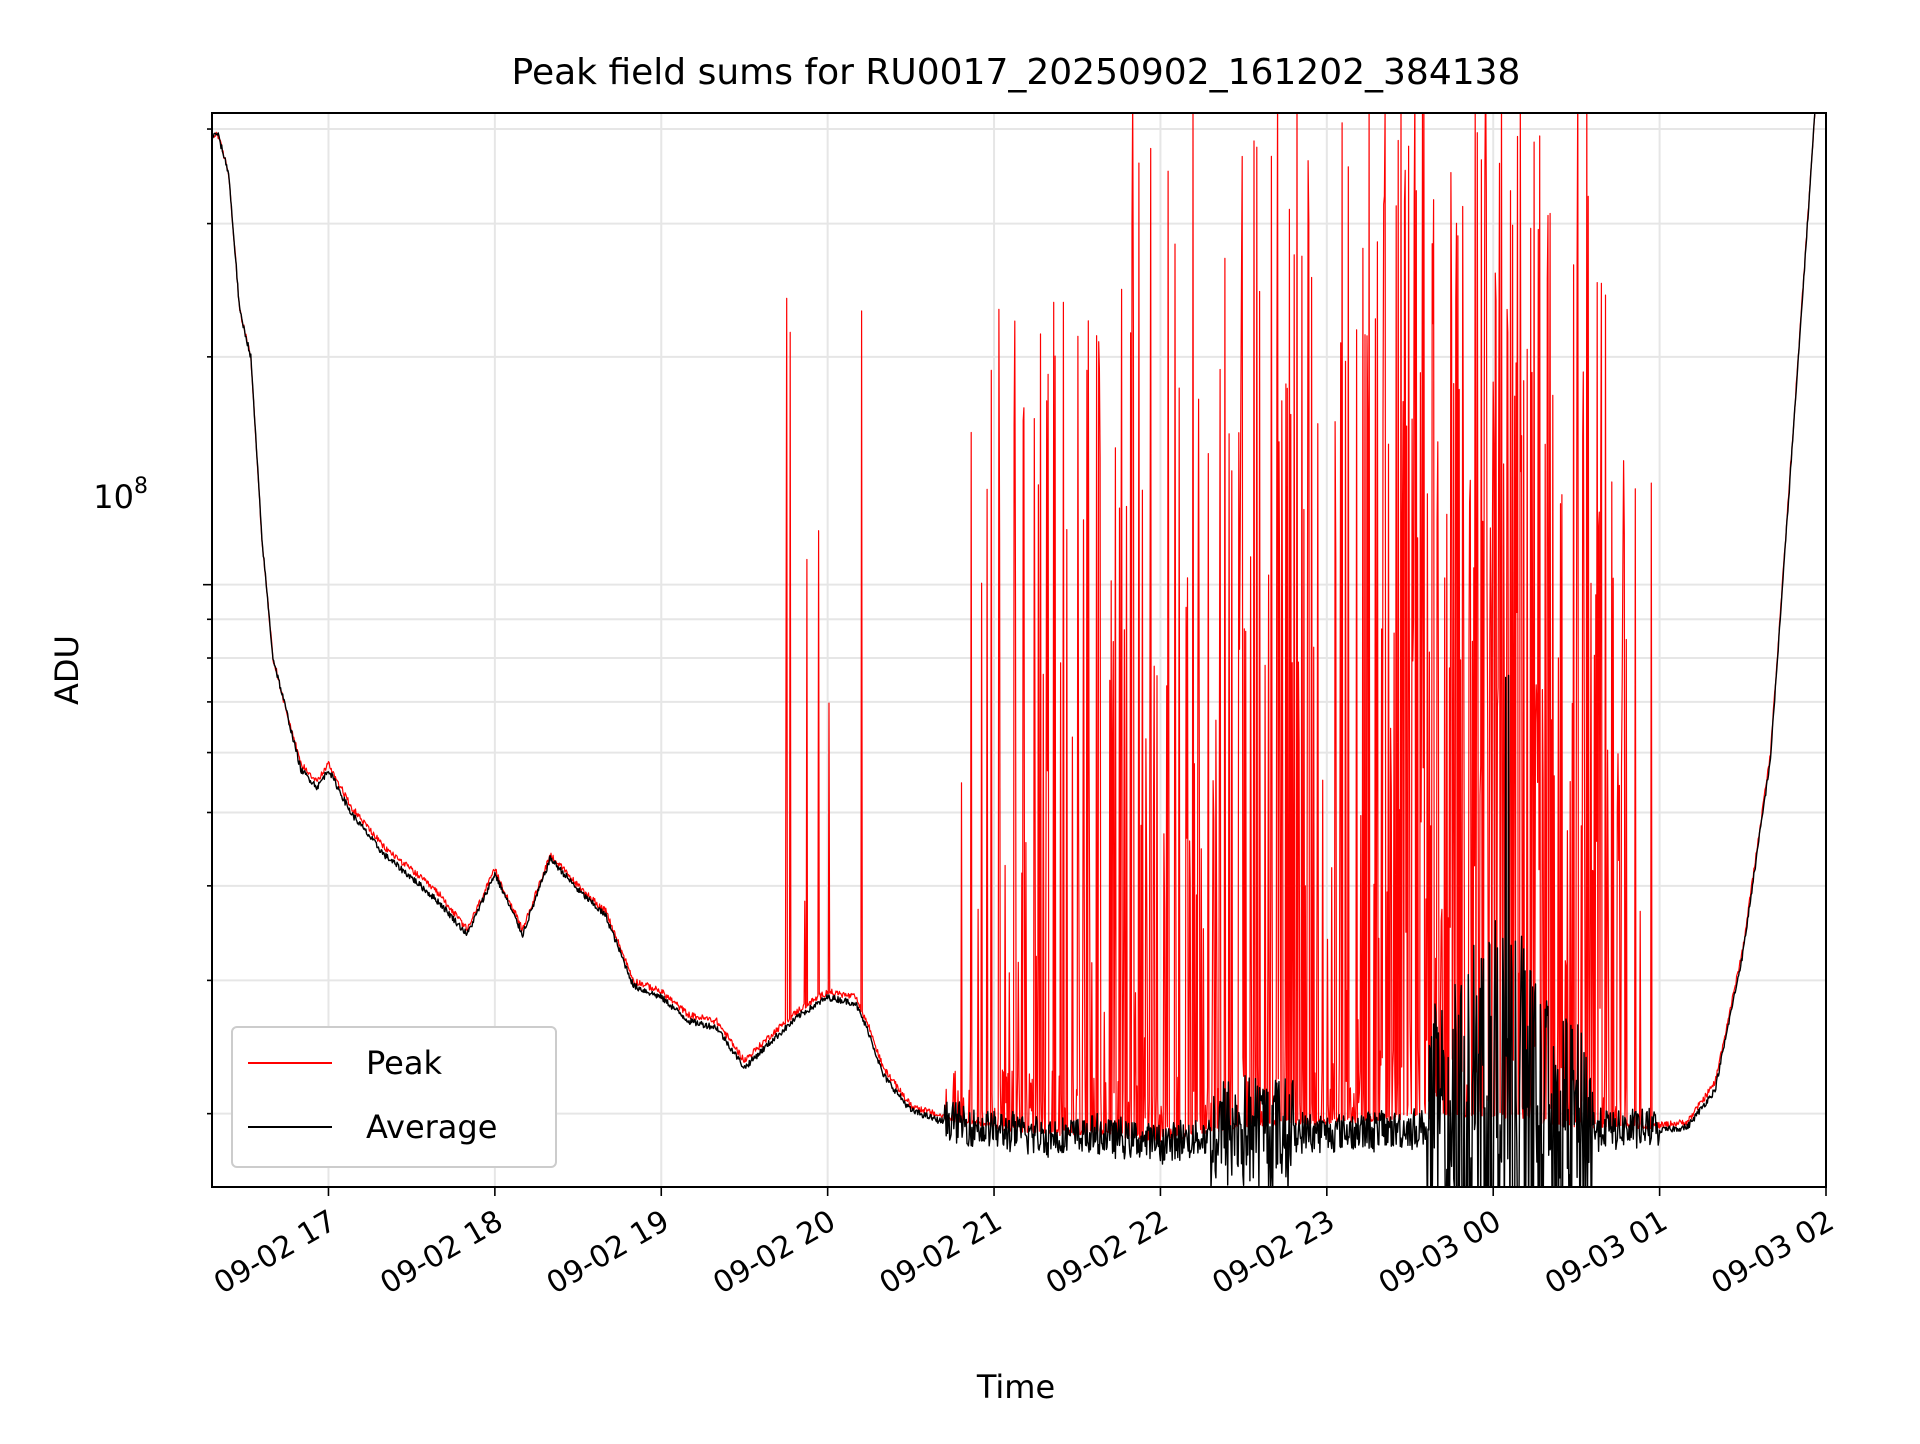  I want to click on svg-text: 108, so click(120, 495).